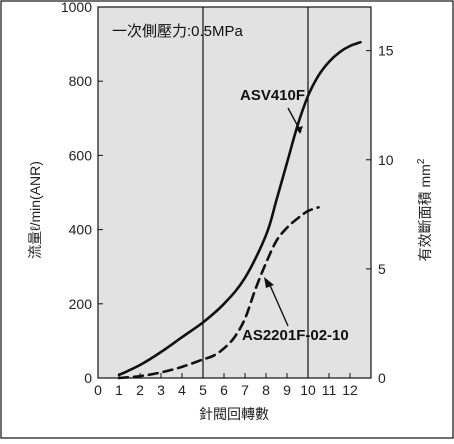 This screenshot has height=444, width=454. What do you see at coordinates (35, 210) in the screenshot?
I see `y-axis-left-title: 流量ℓ/min(ANR)` at bounding box center [35, 210].